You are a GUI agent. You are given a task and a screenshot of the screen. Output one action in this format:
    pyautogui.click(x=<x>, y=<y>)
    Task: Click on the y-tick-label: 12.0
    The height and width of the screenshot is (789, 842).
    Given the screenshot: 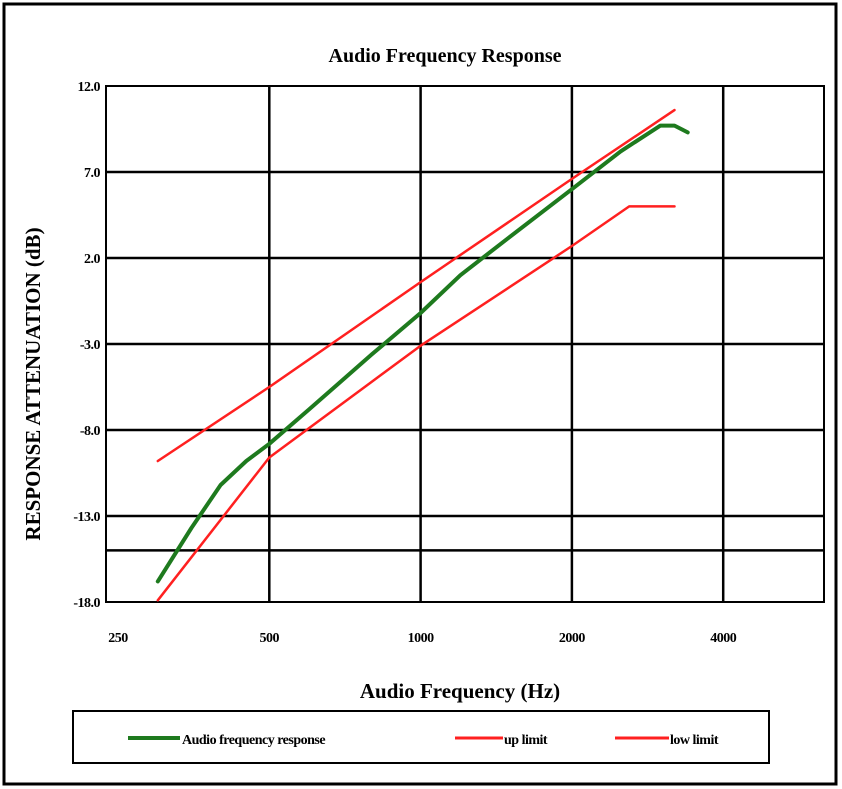 What is the action you would take?
    pyautogui.click(x=89, y=87)
    